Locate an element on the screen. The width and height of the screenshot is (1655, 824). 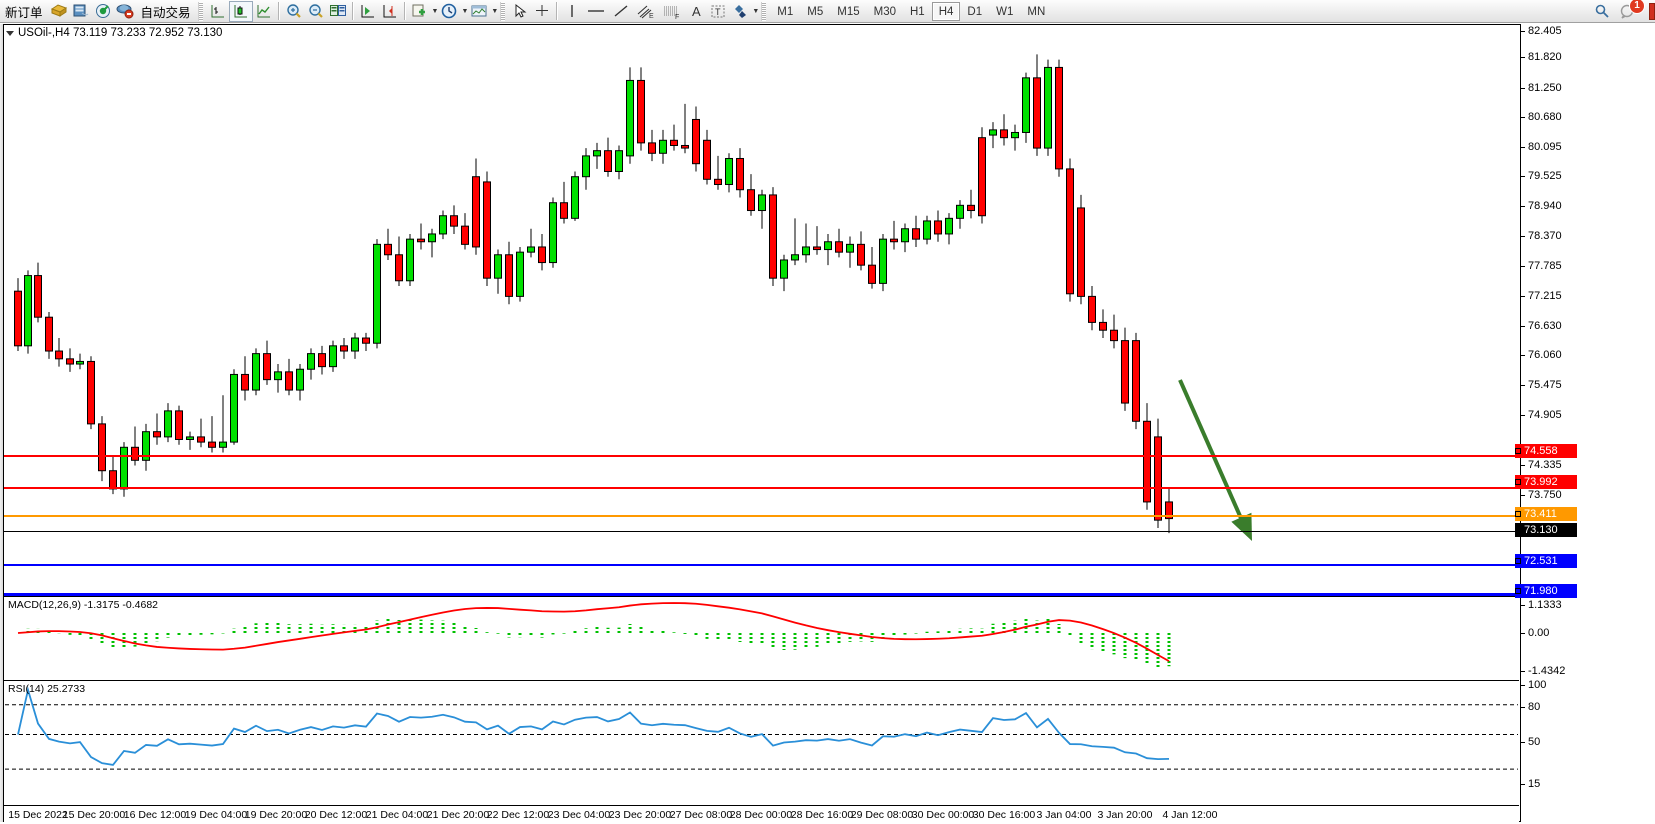
candlestick-chart-icon is located at coordinates (240, 11).